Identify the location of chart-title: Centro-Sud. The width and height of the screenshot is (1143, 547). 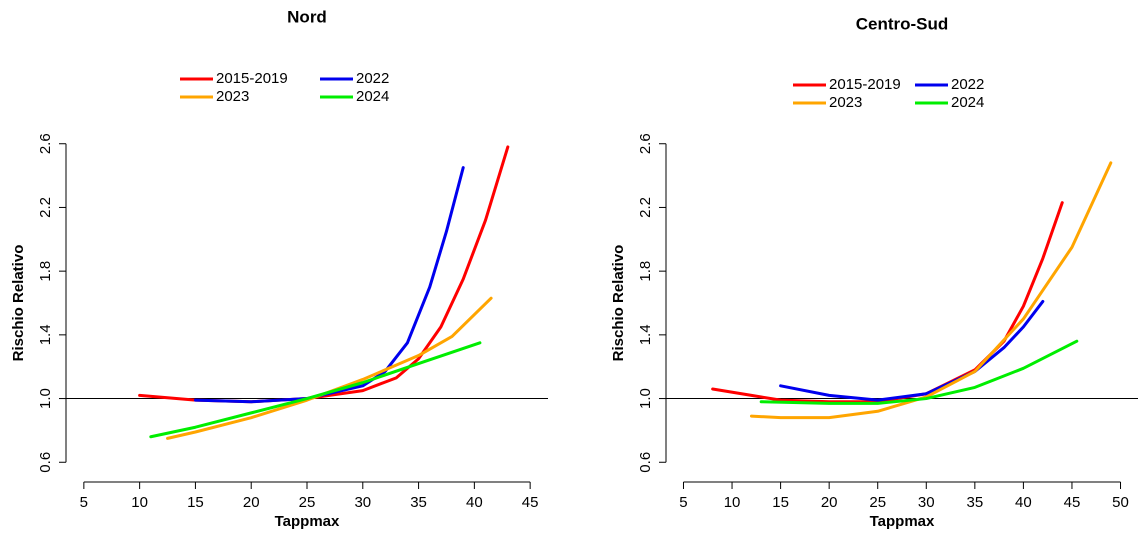
(902, 23).